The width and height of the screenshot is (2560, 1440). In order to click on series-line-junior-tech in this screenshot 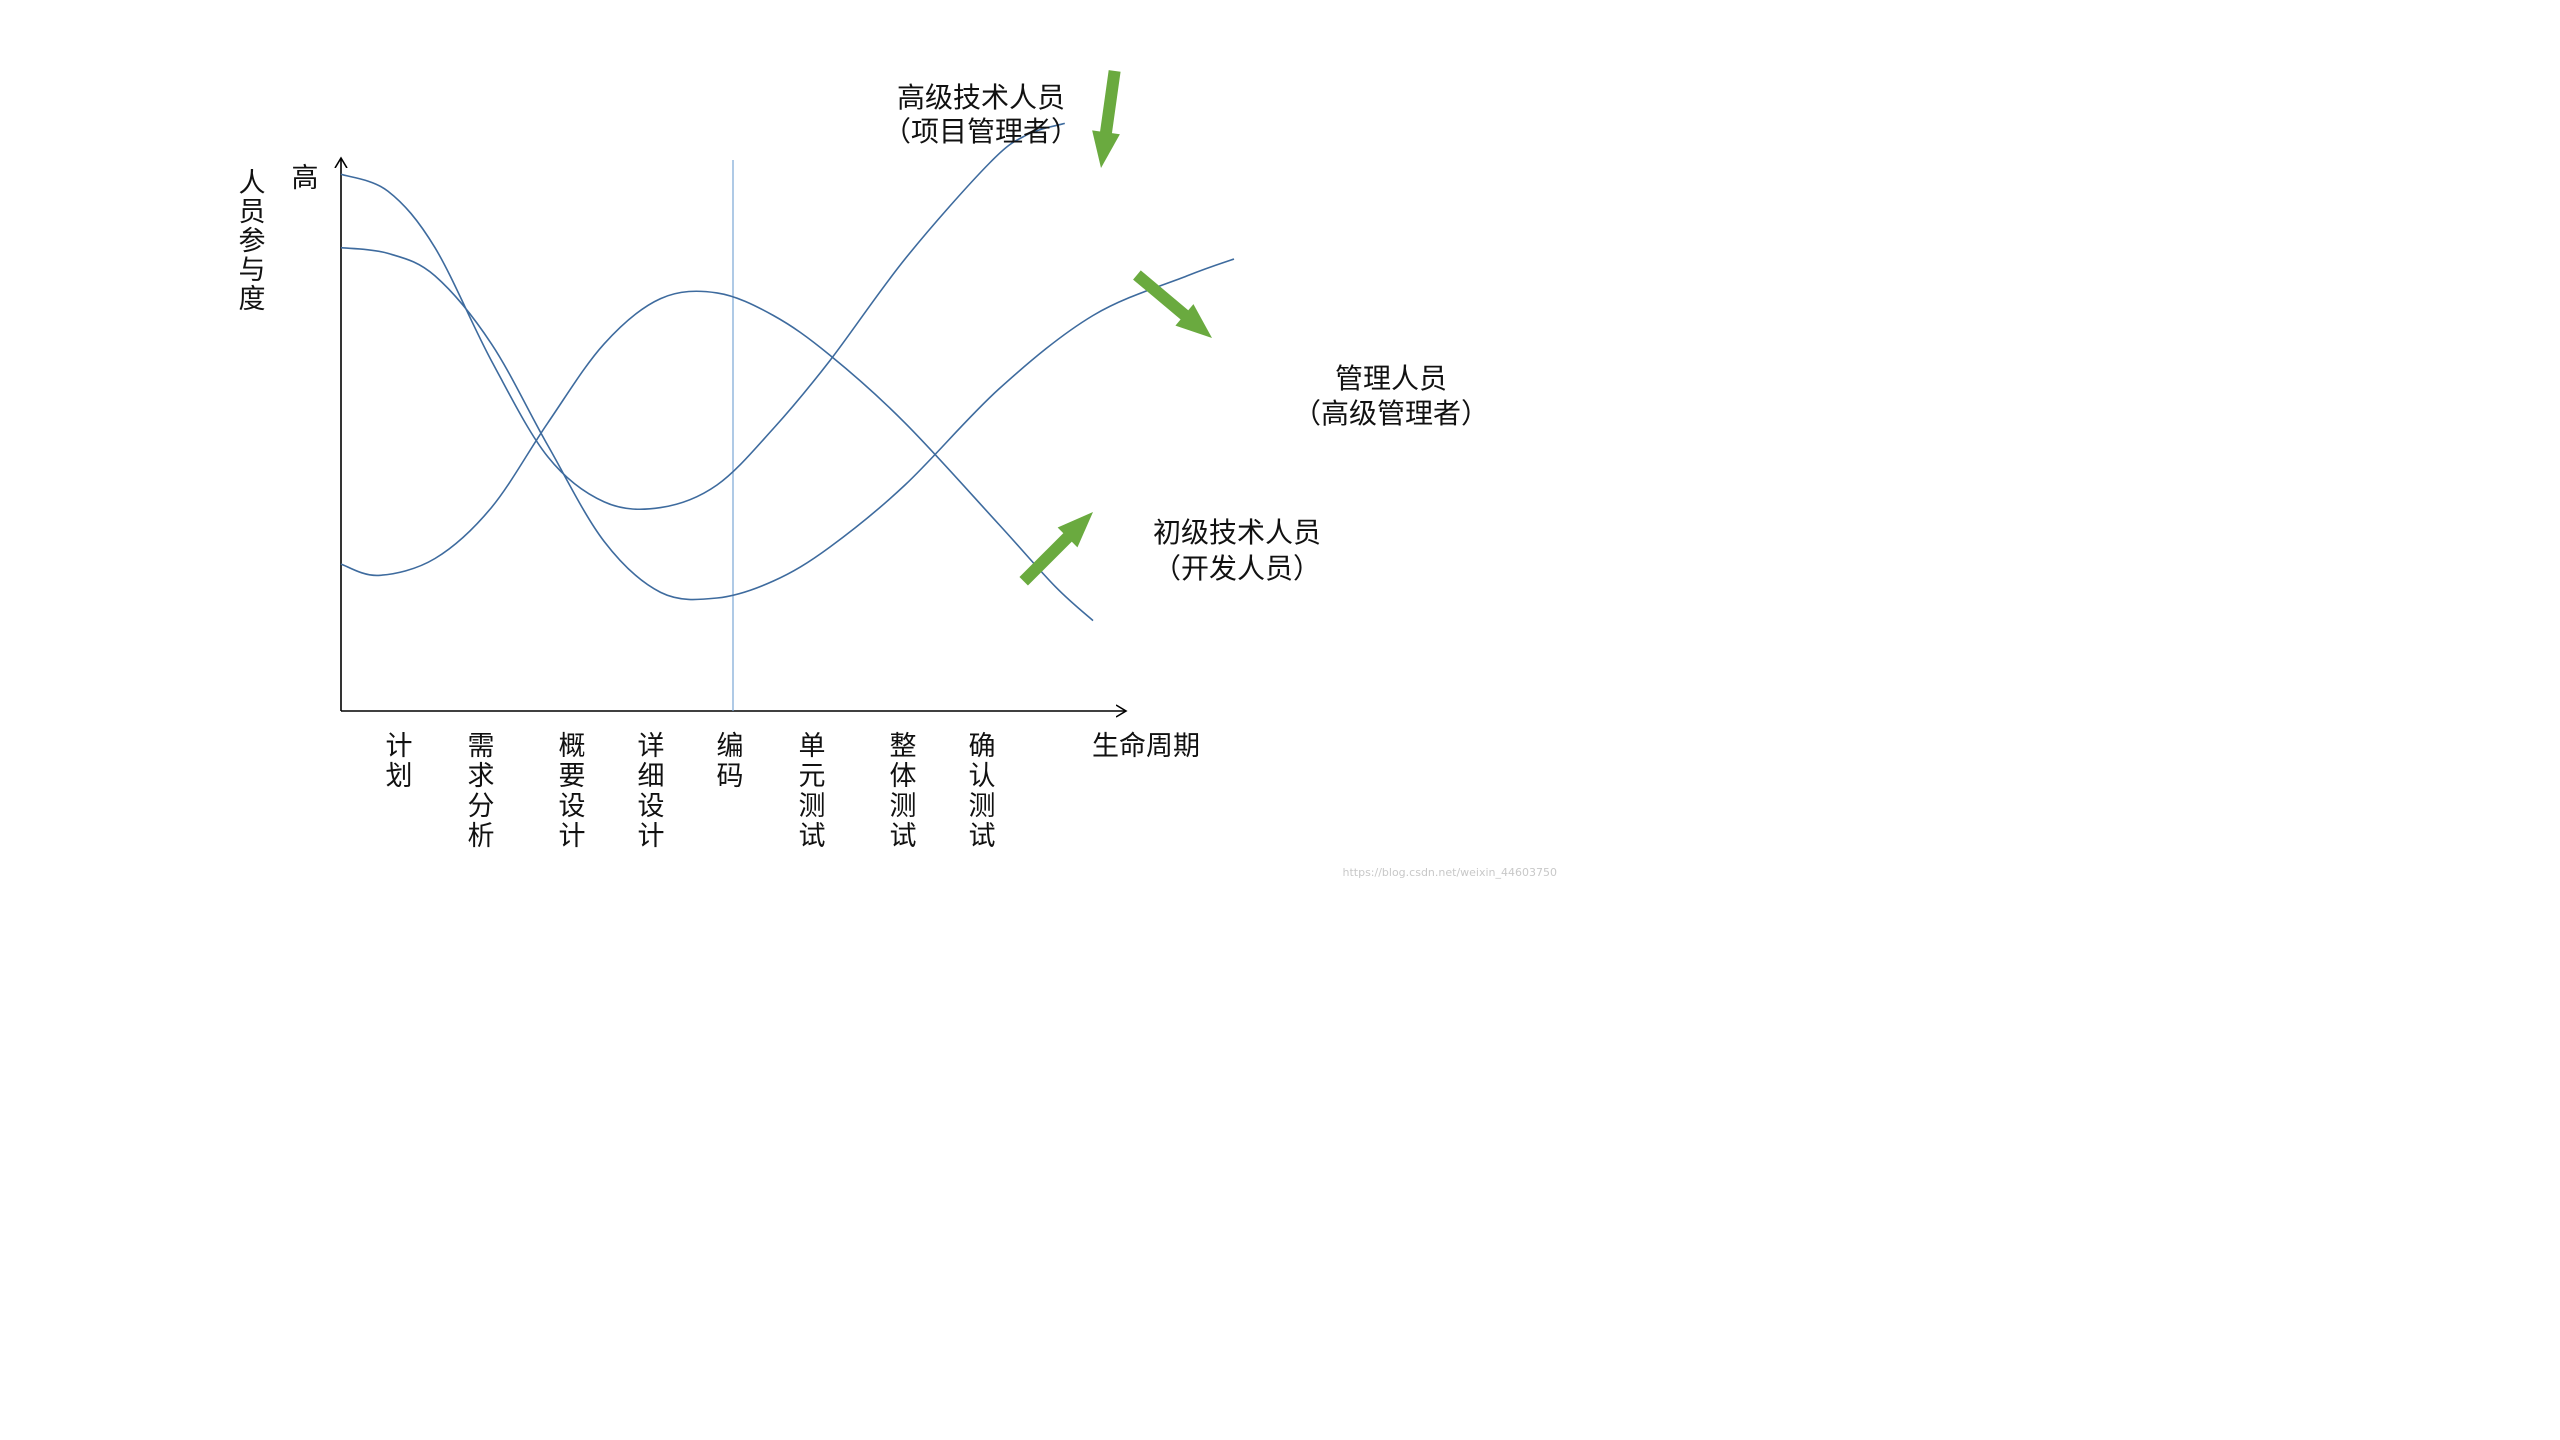, I will do `click(717, 456)`.